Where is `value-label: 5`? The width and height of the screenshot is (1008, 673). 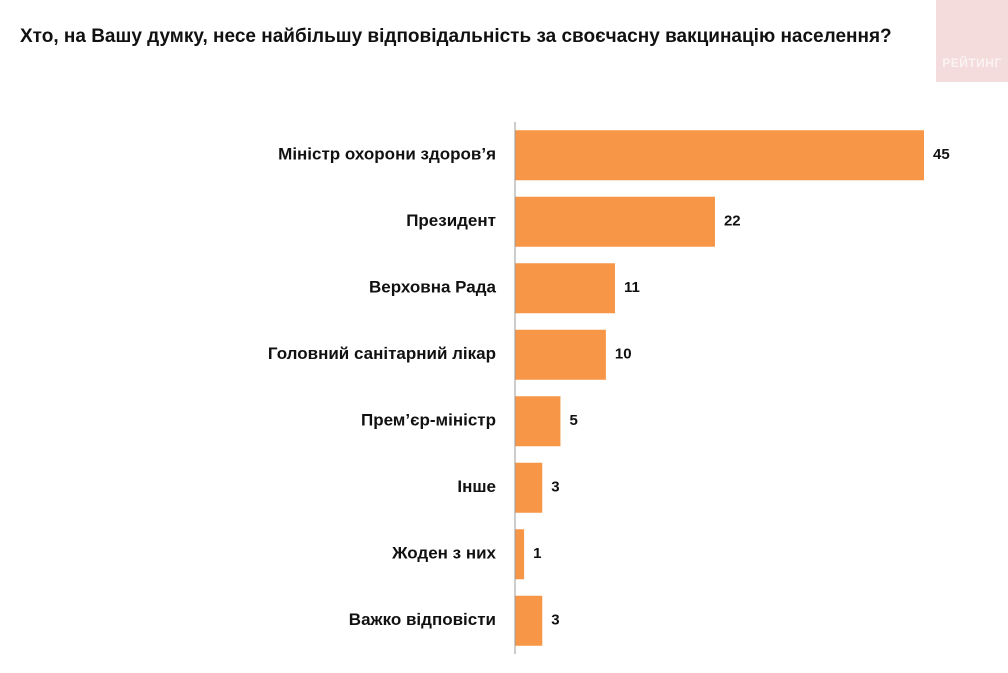 value-label: 5 is located at coordinates (573, 420).